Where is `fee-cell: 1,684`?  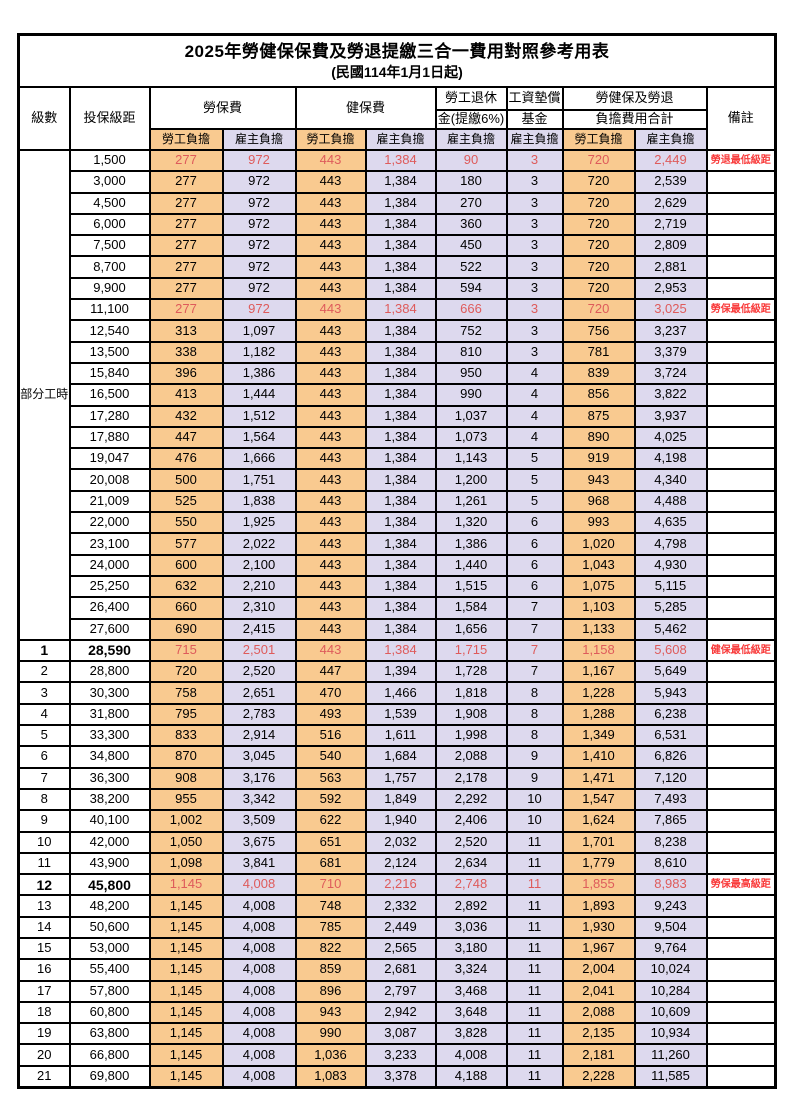 fee-cell: 1,684 is located at coordinates (400, 757).